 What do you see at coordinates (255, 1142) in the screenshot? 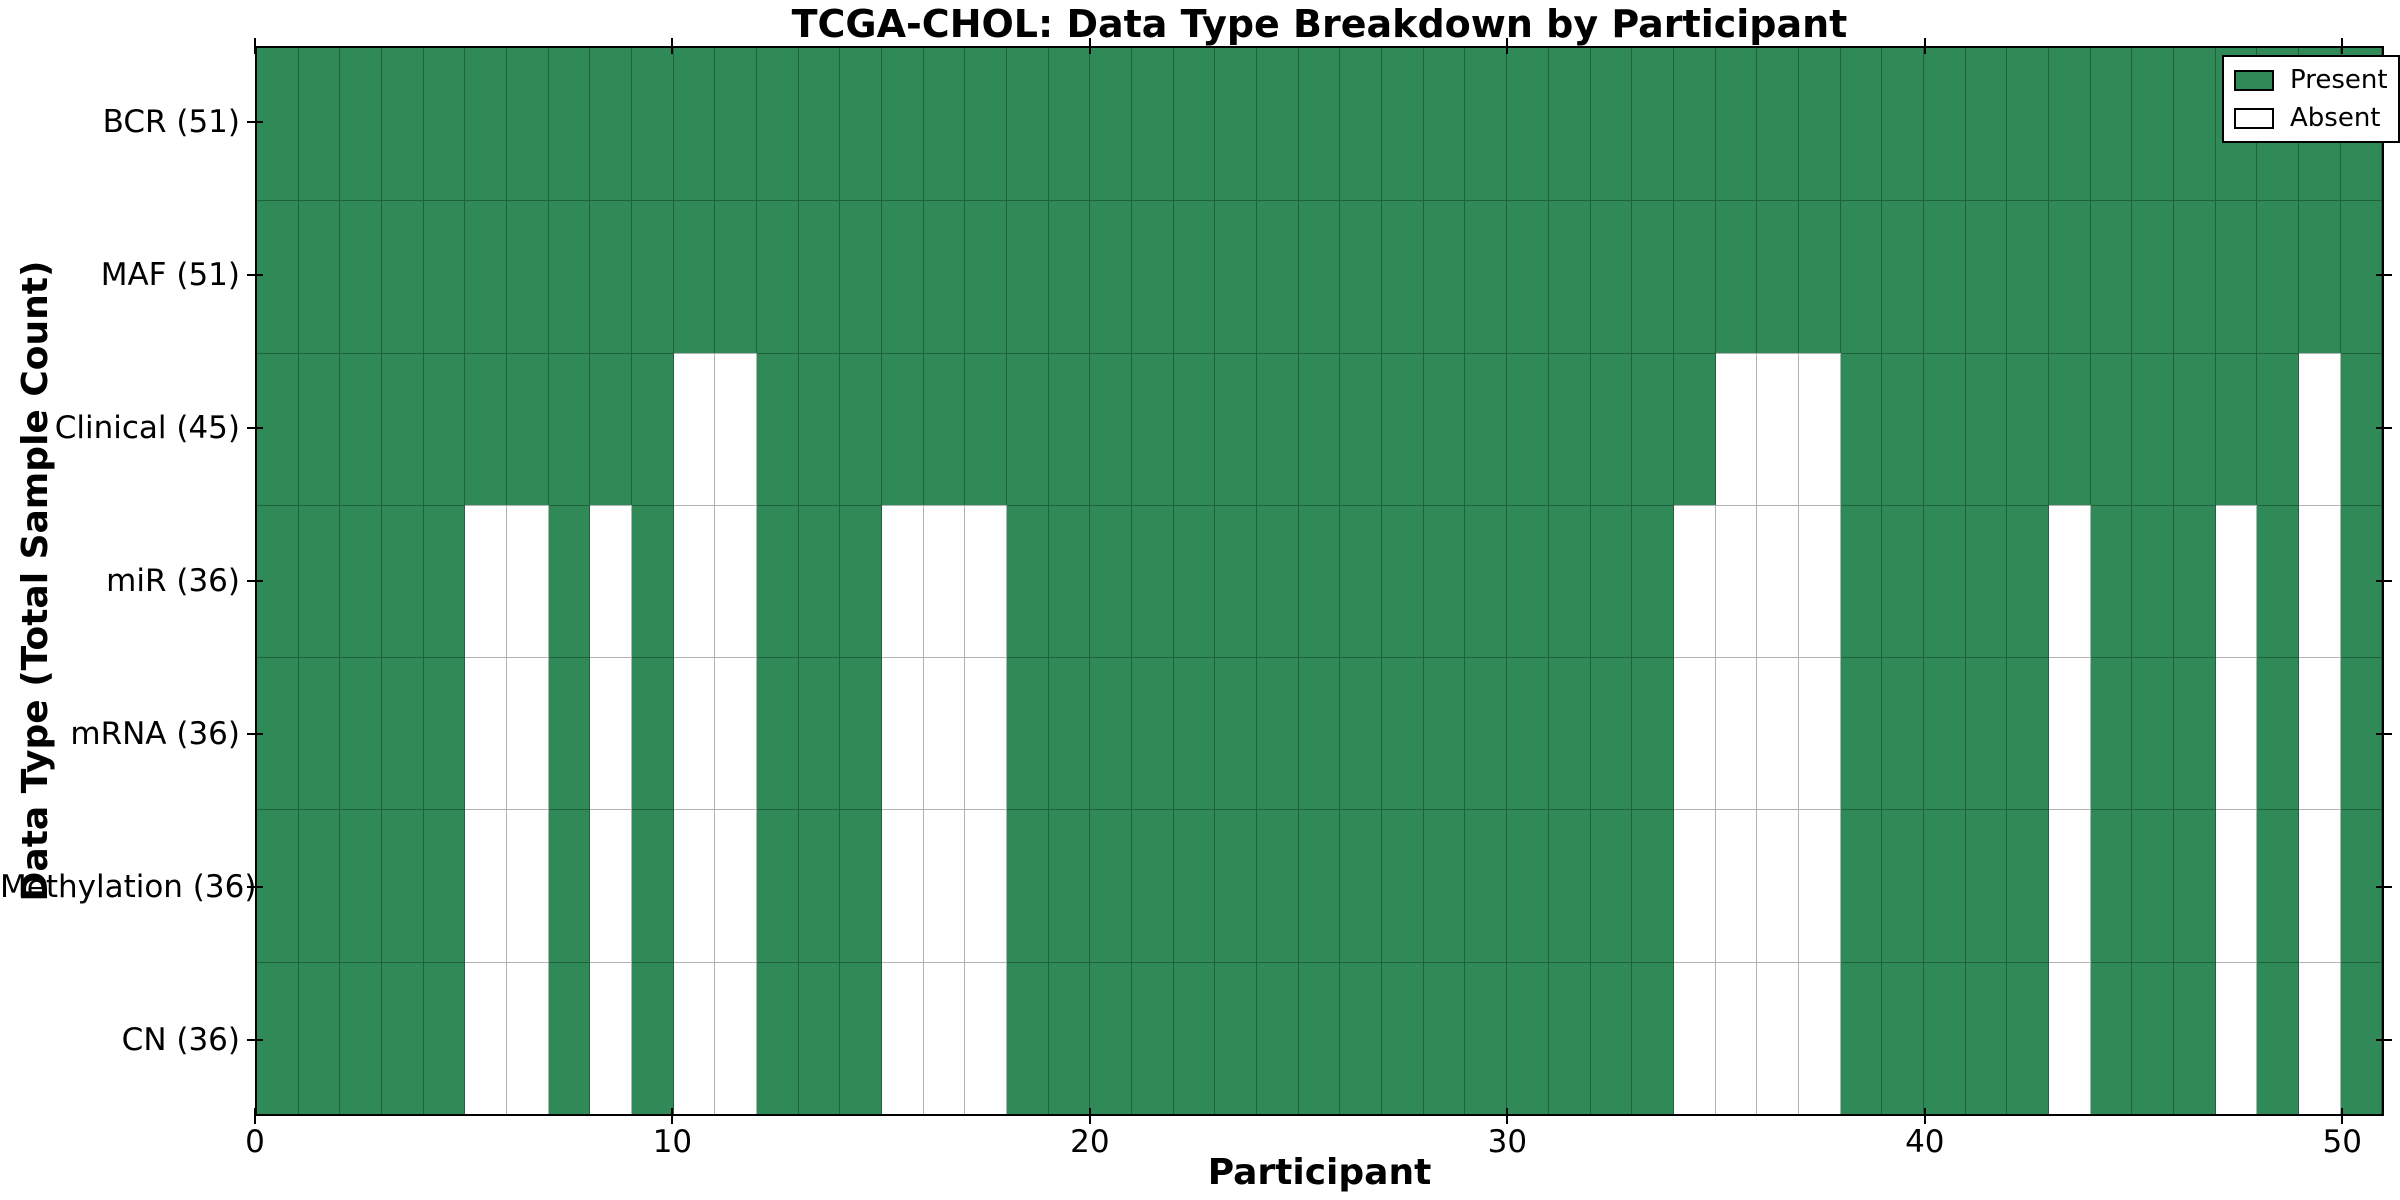
I see `x-tick-label: 0` at bounding box center [255, 1142].